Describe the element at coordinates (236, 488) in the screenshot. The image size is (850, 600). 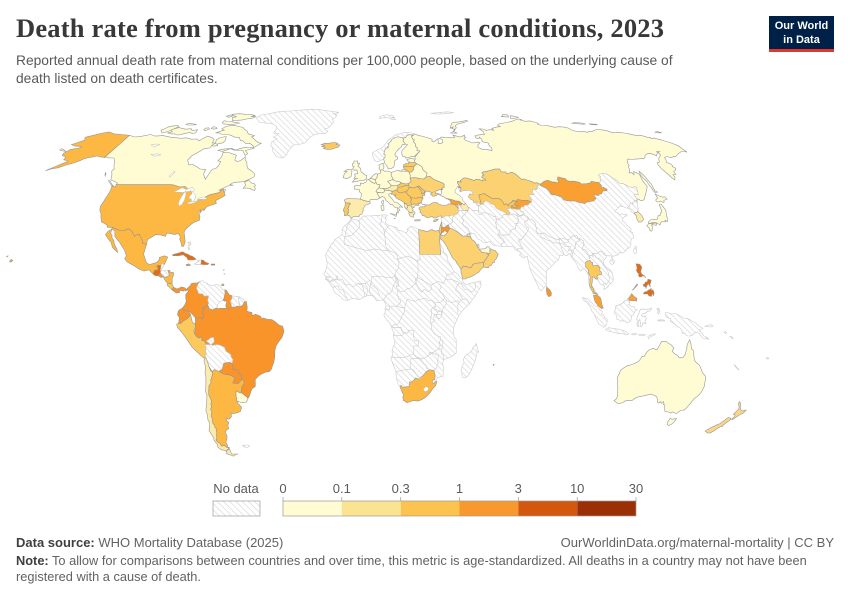
I see `svg-text: No data` at that location.